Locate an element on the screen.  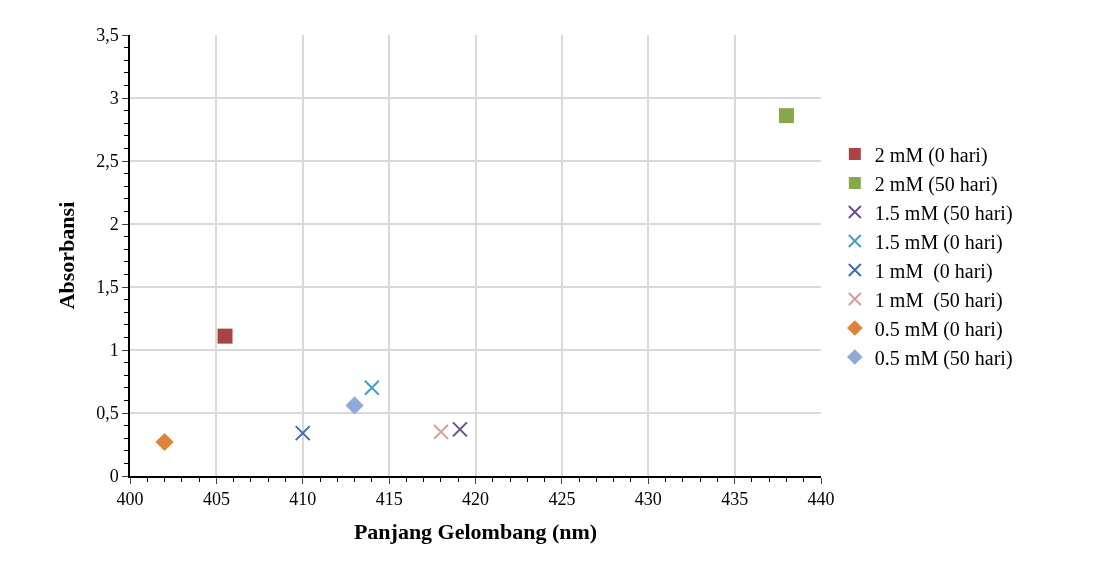
legend-label: 0.5 mM (50 hari) is located at coordinates (943, 358).